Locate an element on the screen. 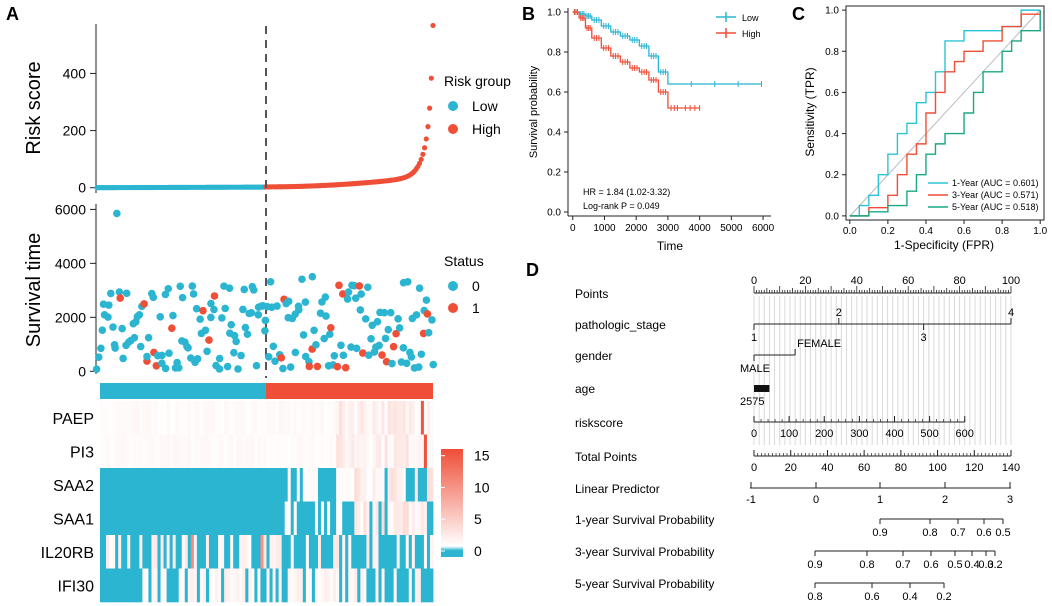  nomogram-row-label: age is located at coordinates (585, 389).